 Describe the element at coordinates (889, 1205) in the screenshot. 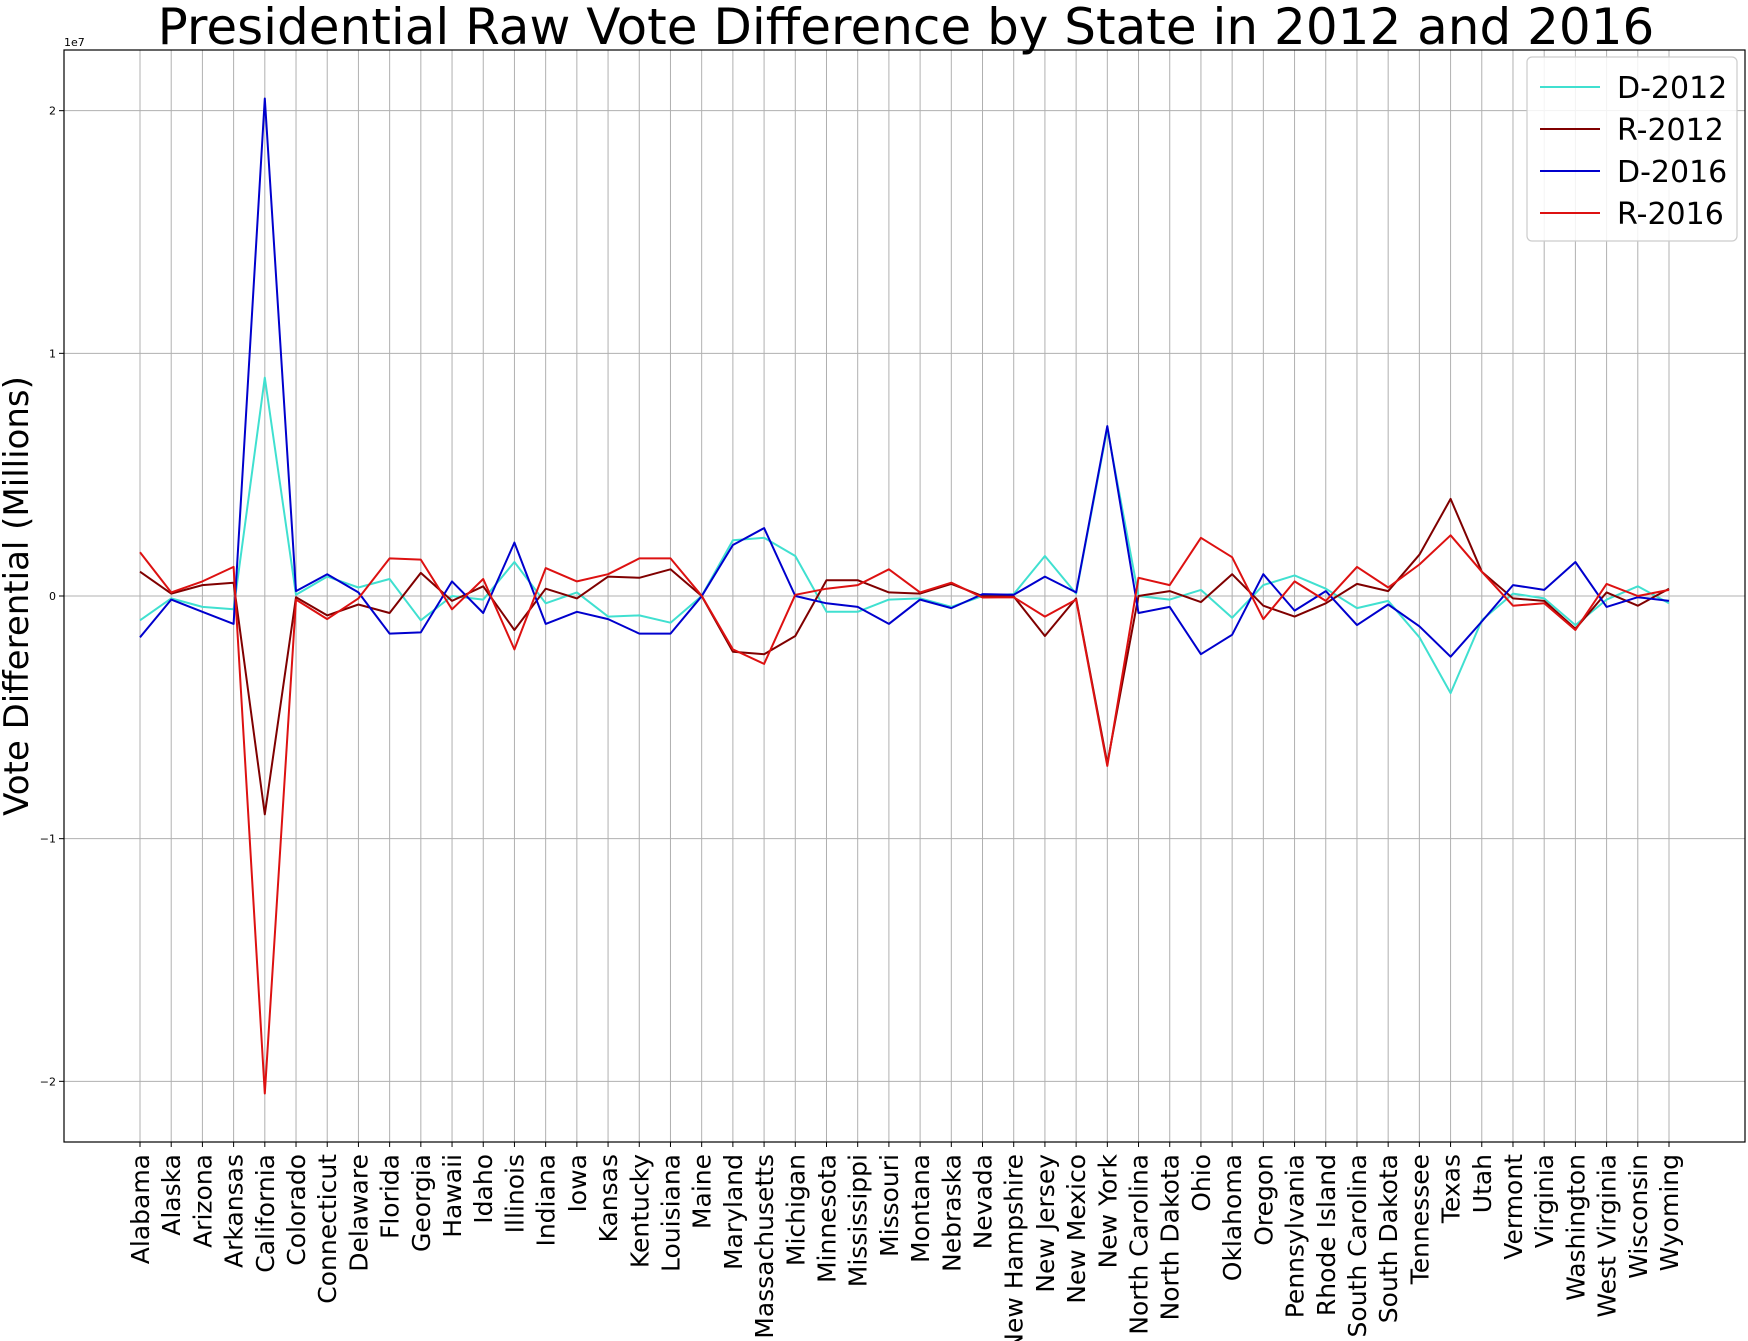

I see `x-tick-label: Missouri` at that location.